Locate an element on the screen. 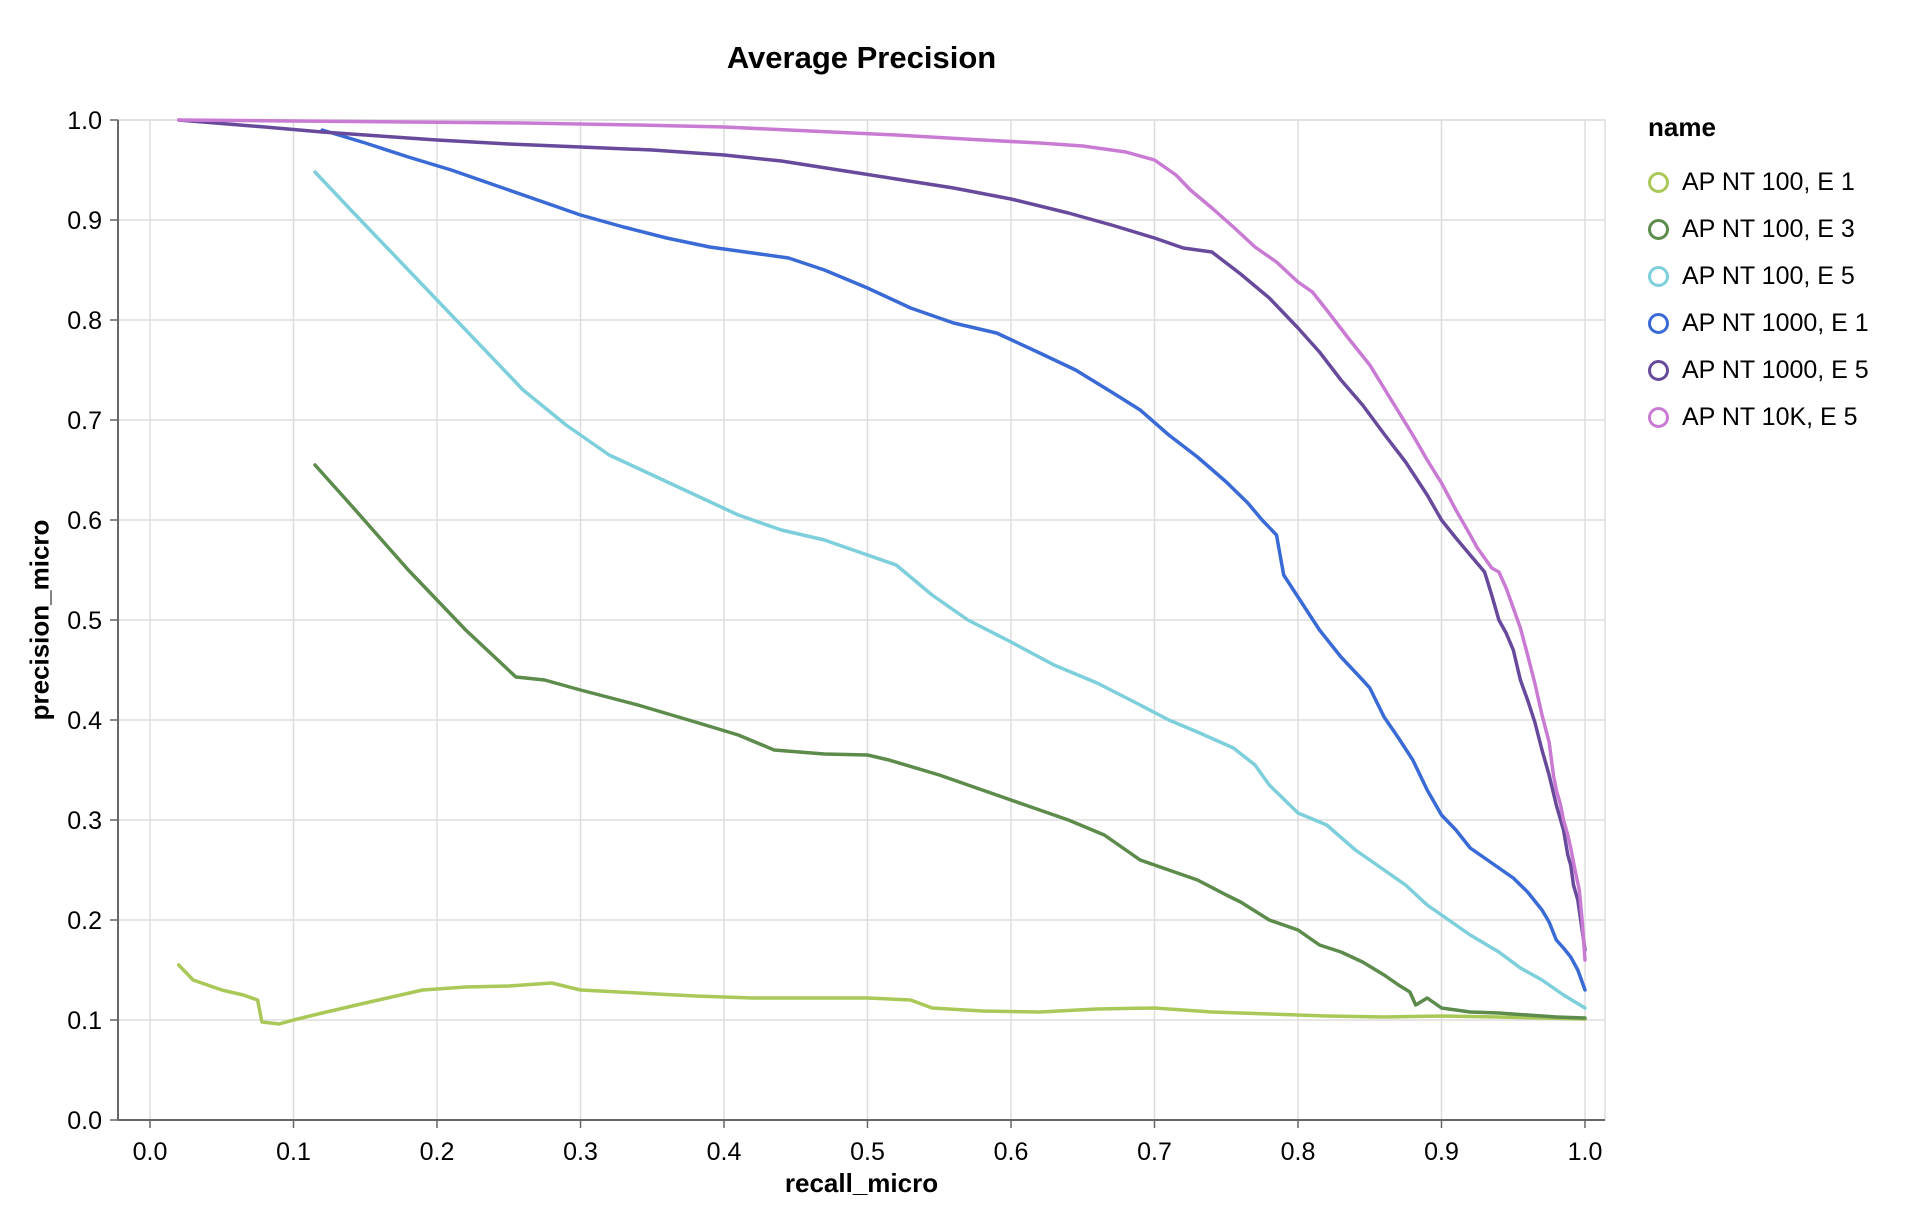  legend-item: AP NT 100, E 5 is located at coordinates (1758, 276).